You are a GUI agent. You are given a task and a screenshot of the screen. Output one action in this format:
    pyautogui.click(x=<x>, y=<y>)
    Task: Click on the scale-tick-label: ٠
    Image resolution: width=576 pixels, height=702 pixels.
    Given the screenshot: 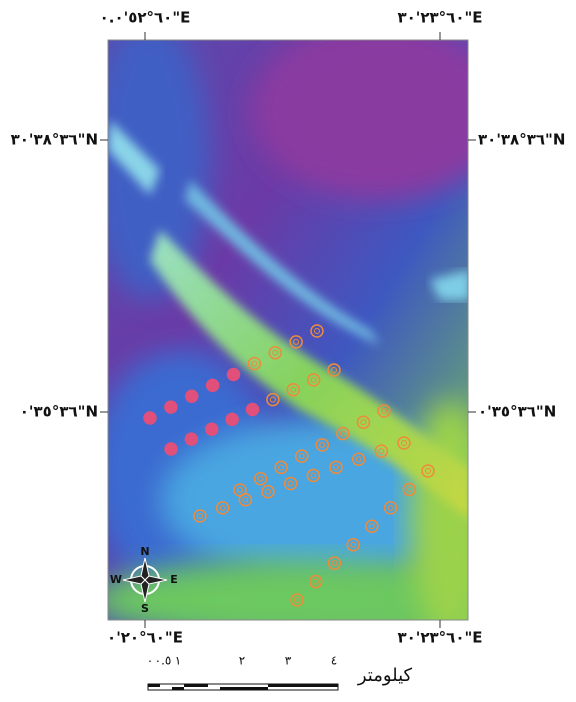 What is the action you would take?
    pyautogui.click(x=150, y=661)
    